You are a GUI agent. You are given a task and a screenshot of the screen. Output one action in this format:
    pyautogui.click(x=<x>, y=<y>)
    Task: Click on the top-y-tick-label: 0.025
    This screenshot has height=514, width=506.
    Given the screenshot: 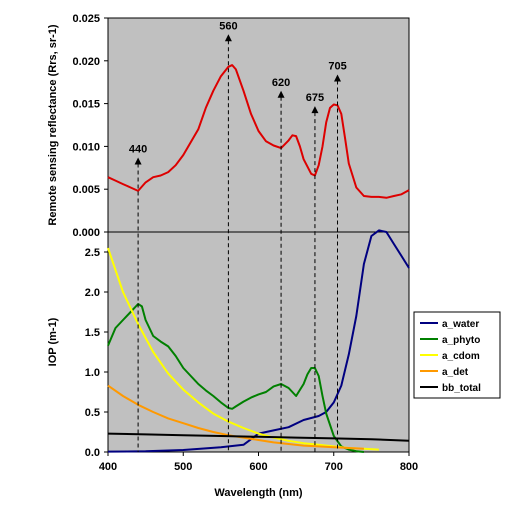 What is the action you would take?
    pyautogui.click(x=86, y=19)
    